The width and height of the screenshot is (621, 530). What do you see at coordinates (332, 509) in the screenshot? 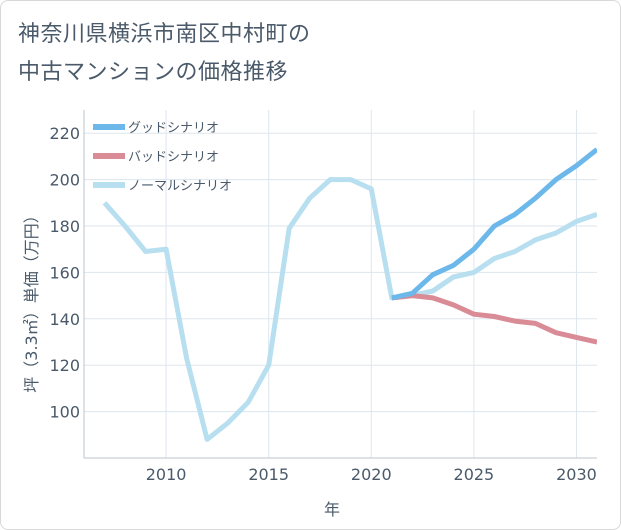
I see `x-axis-label: 年` at bounding box center [332, 509].